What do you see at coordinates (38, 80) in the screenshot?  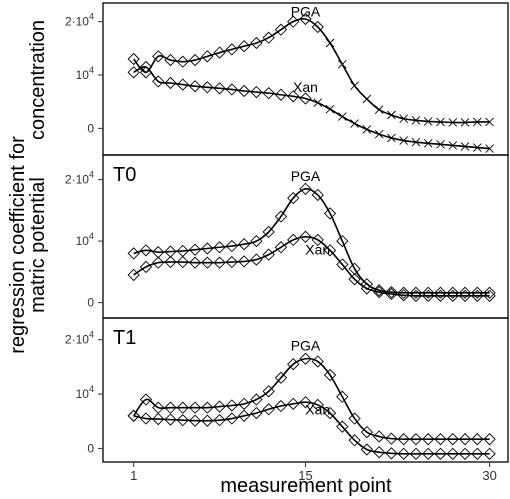 I see `y-axis-title-line3: concentration` at bounding box center [38, 80].